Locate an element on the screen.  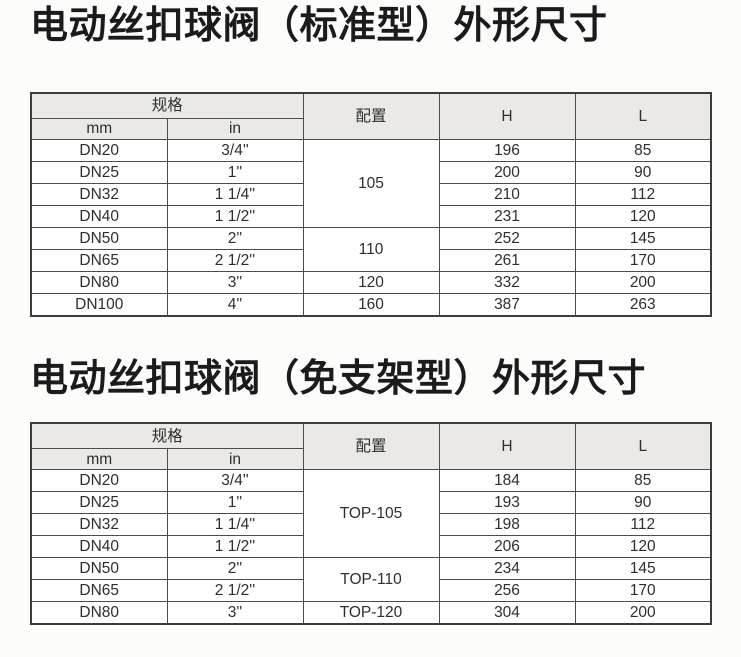
config-cell: 105 is located at coordinates (371, 183).